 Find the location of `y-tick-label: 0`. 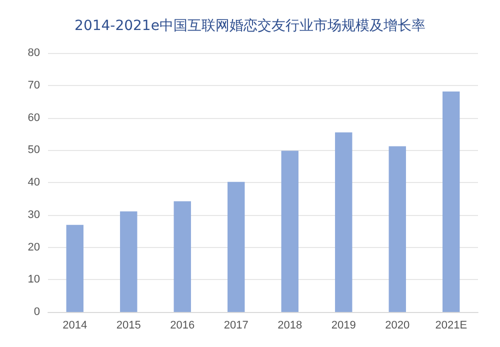

y-tick-label: 0 is located at coordinates (37, 312).